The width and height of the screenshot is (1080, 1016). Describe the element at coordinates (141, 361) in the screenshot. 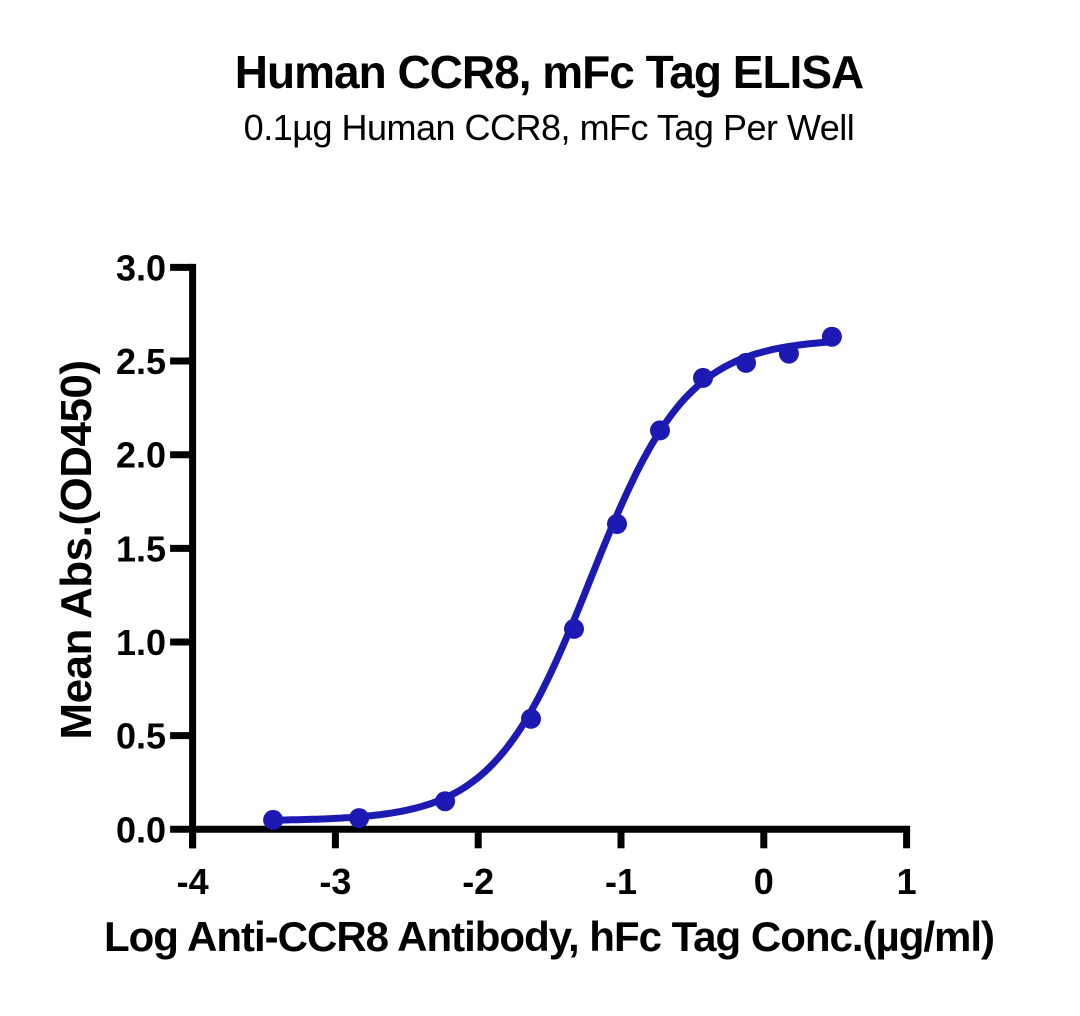

I see `y-tick-label: 2.5` at that location.